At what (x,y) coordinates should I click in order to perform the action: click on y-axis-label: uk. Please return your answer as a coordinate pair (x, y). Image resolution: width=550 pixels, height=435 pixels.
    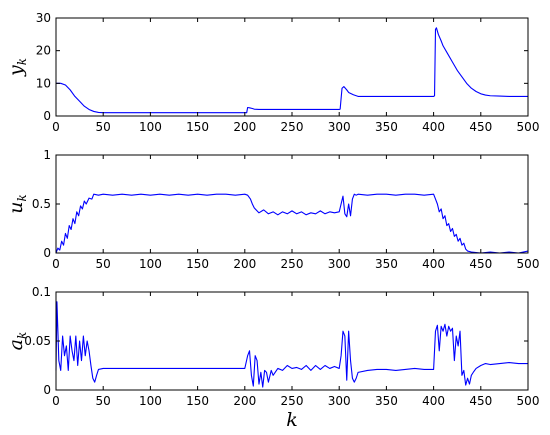
    Looking at the image, I should click on (17, 204).